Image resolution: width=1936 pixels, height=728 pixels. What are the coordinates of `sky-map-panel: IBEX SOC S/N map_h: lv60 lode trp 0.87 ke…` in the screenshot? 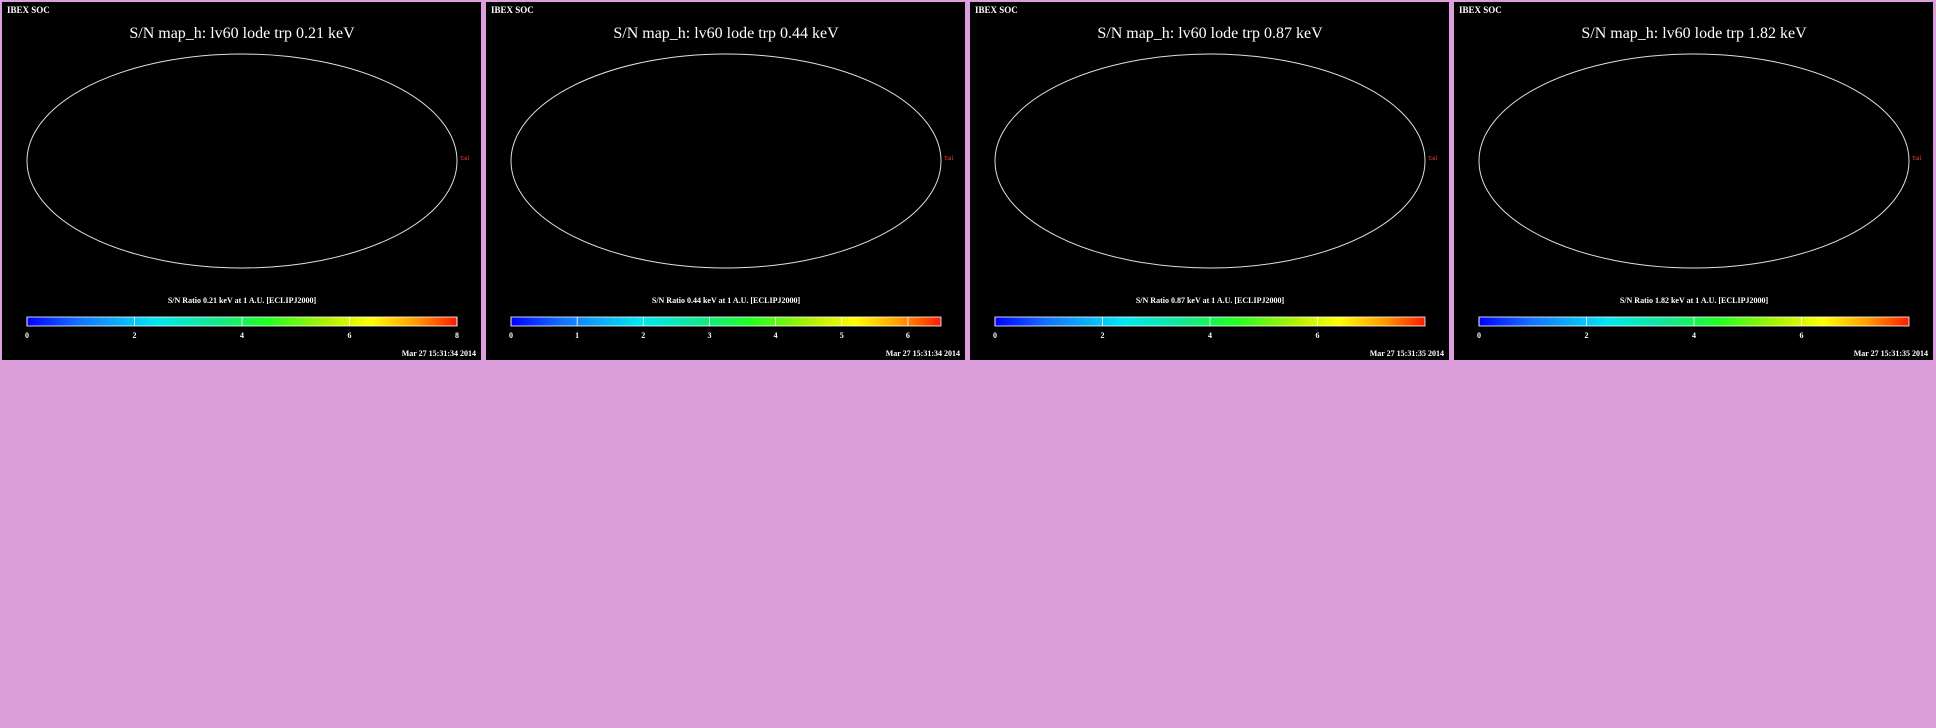 It's located at (1209, 181).